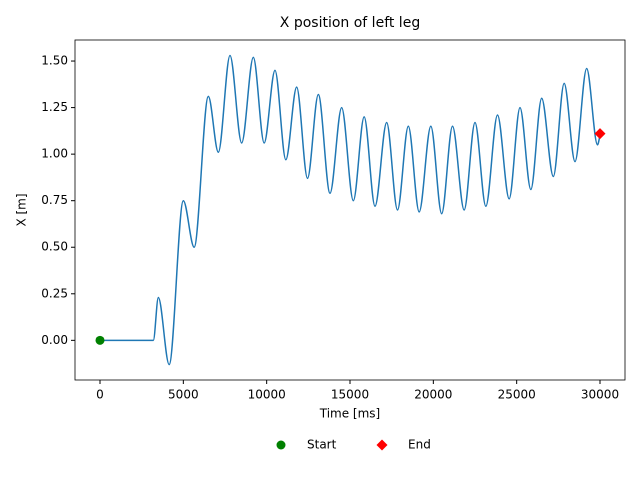 The image size is (640, 480). I want to click on x-tick-label: 20000, so click(433, 395).